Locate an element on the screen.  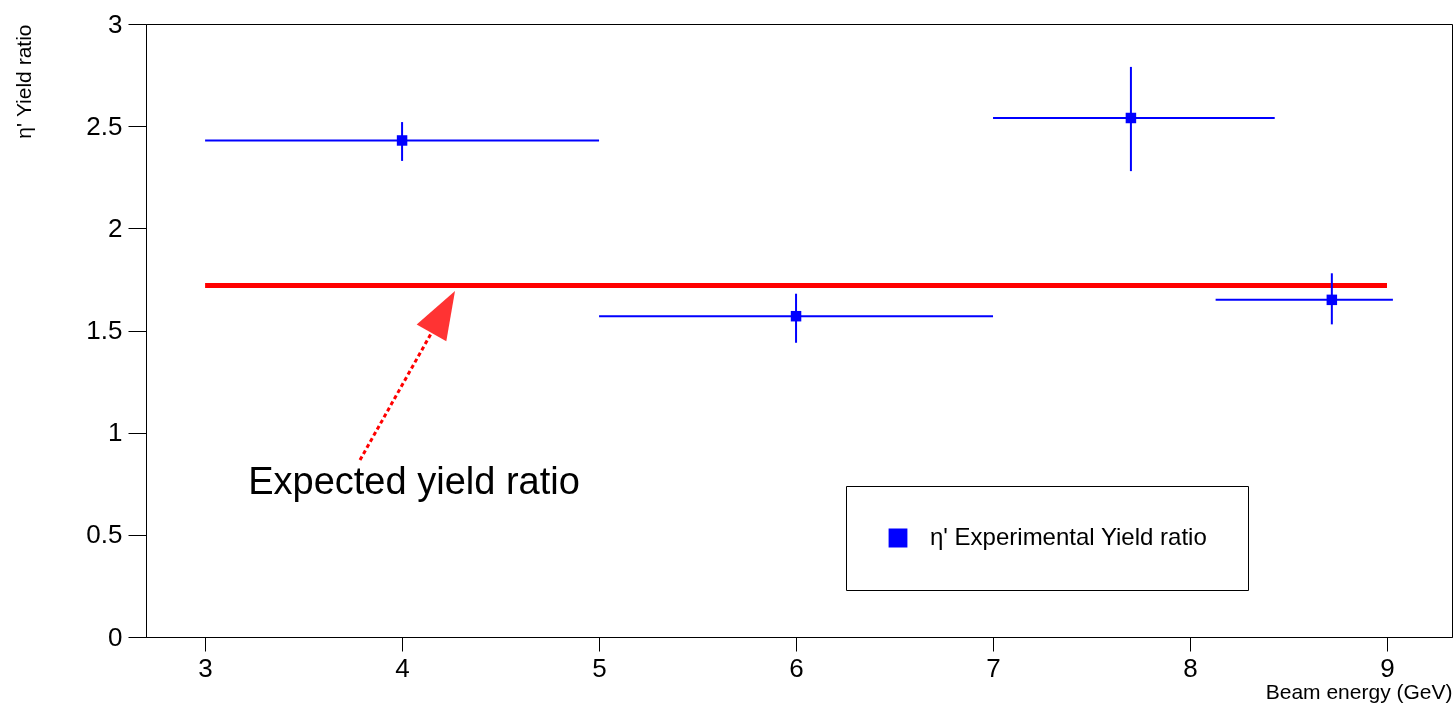
y-tick-label: 0 is located at coordinates (115, 636).